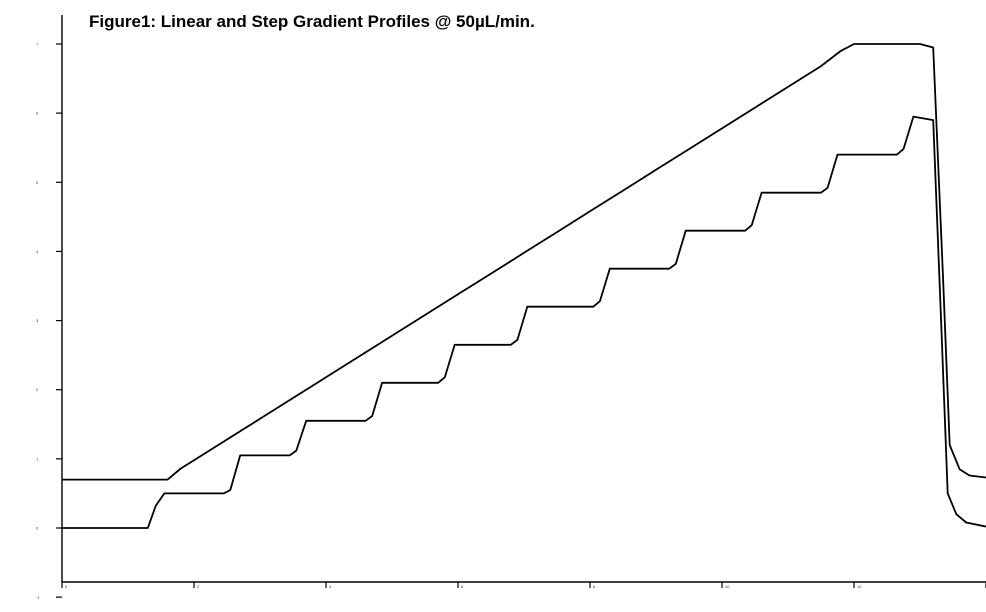 This screenshot has height=612, width=986. I want to click on y-tick-label: -1, so click(38, 597).